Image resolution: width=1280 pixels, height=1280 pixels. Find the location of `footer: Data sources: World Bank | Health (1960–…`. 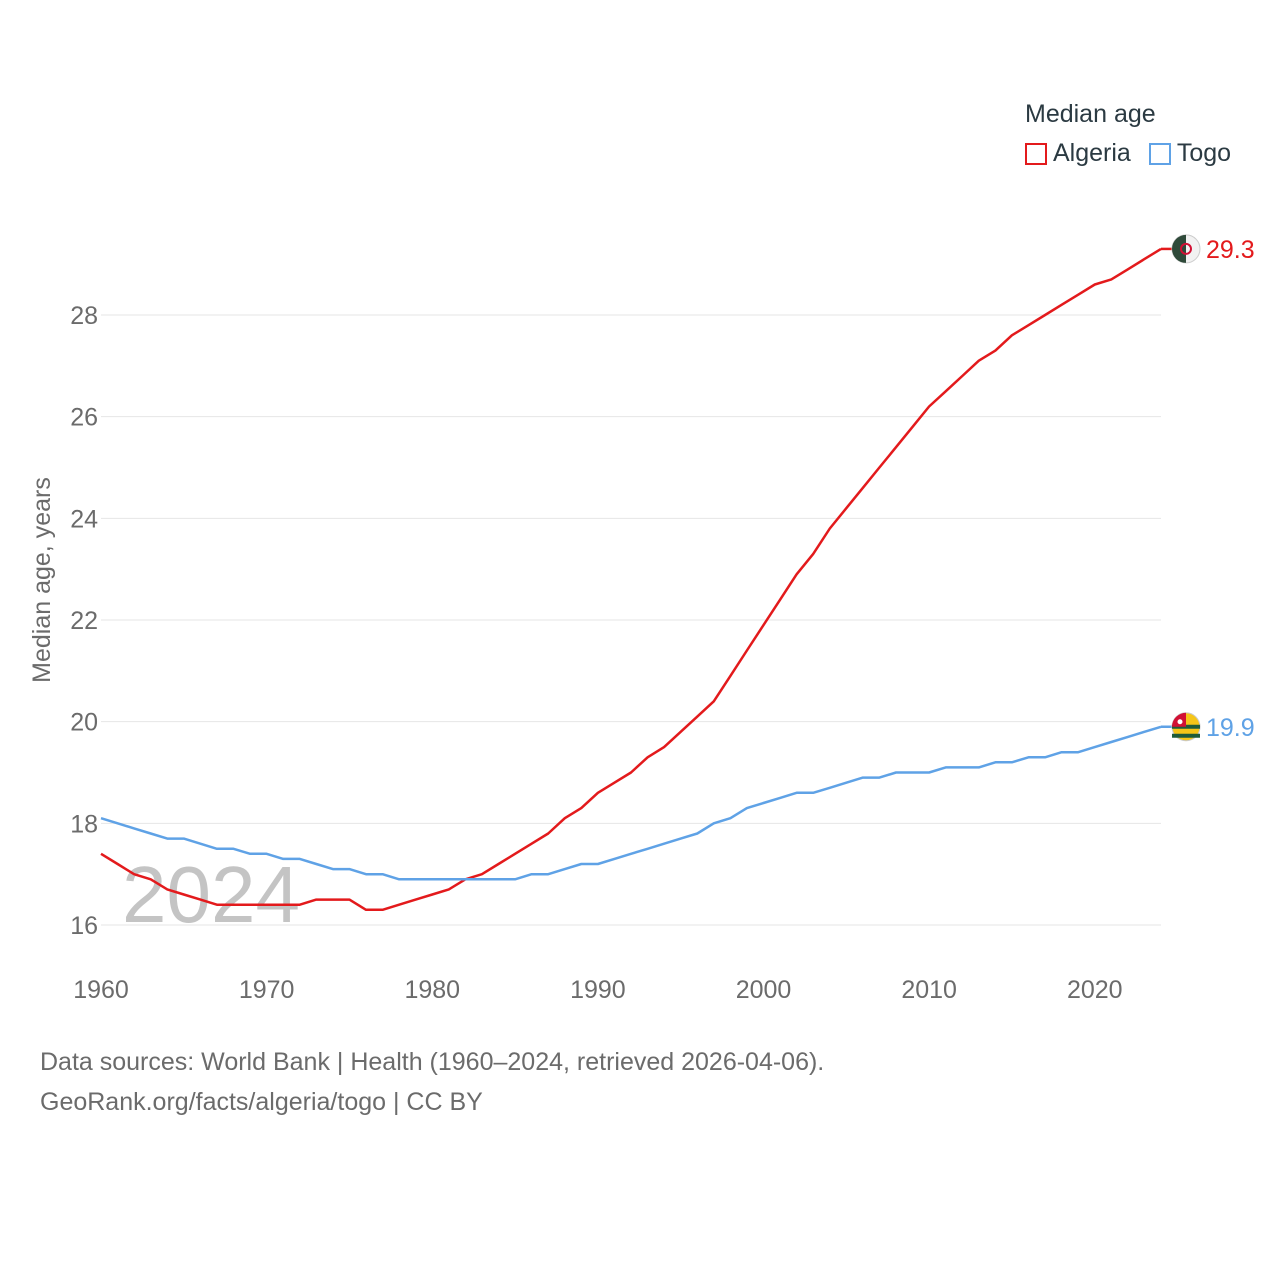

footer: Data sources: World Bank | Health (1960–… is located at coordinates (432, 1082).